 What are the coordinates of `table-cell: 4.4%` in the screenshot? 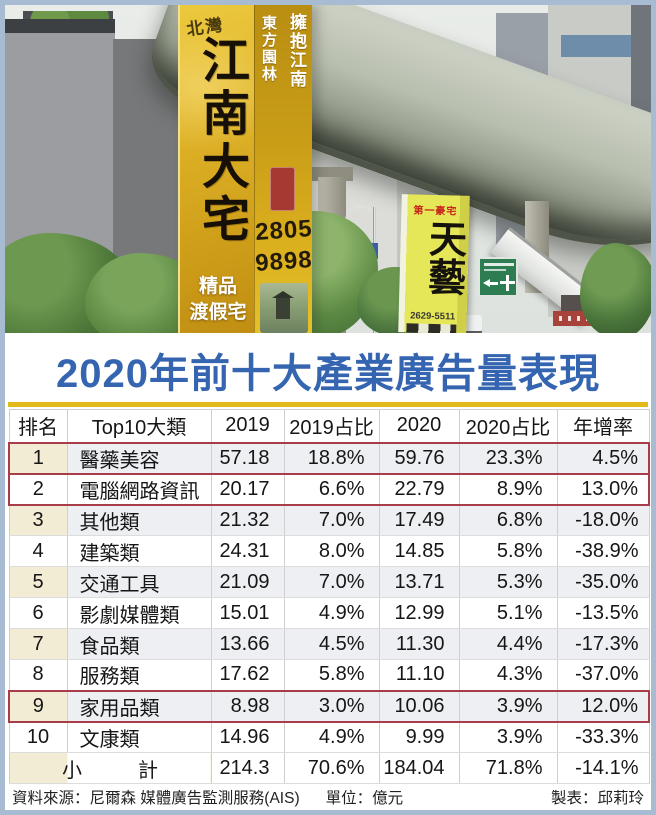 It's located at (508, 644).